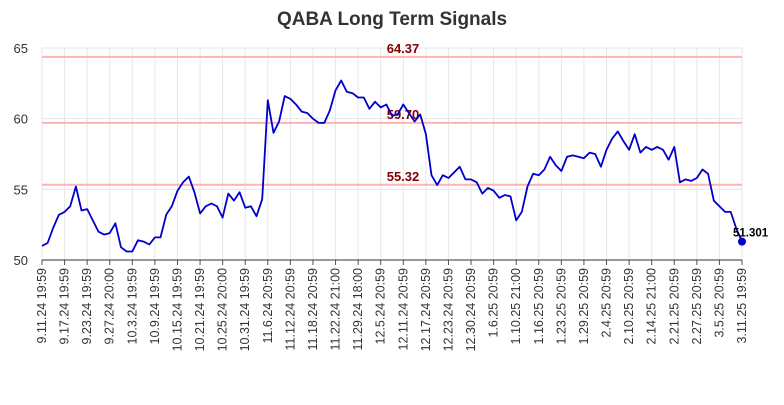  What do you see at coordinates (313, 309) in the screenshot?
I see `x-tick-label: 11.18.24 20:59` at bounding box center [313, 309].